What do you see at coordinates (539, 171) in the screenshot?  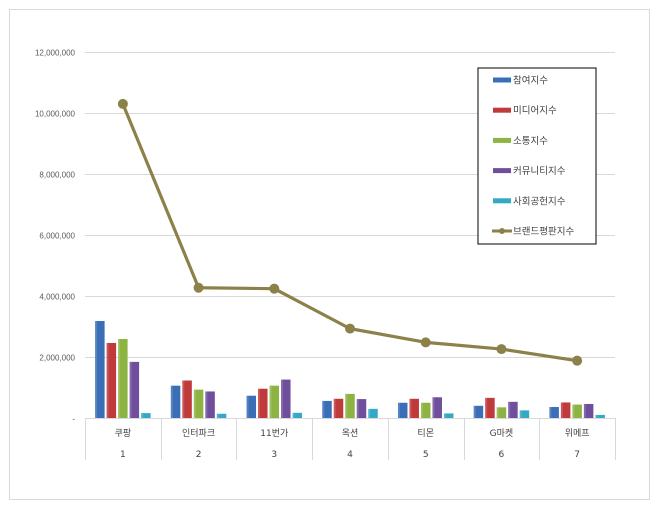 I see `legend-label-3: 커뮤니티지수` at bounding box center [539, 171].